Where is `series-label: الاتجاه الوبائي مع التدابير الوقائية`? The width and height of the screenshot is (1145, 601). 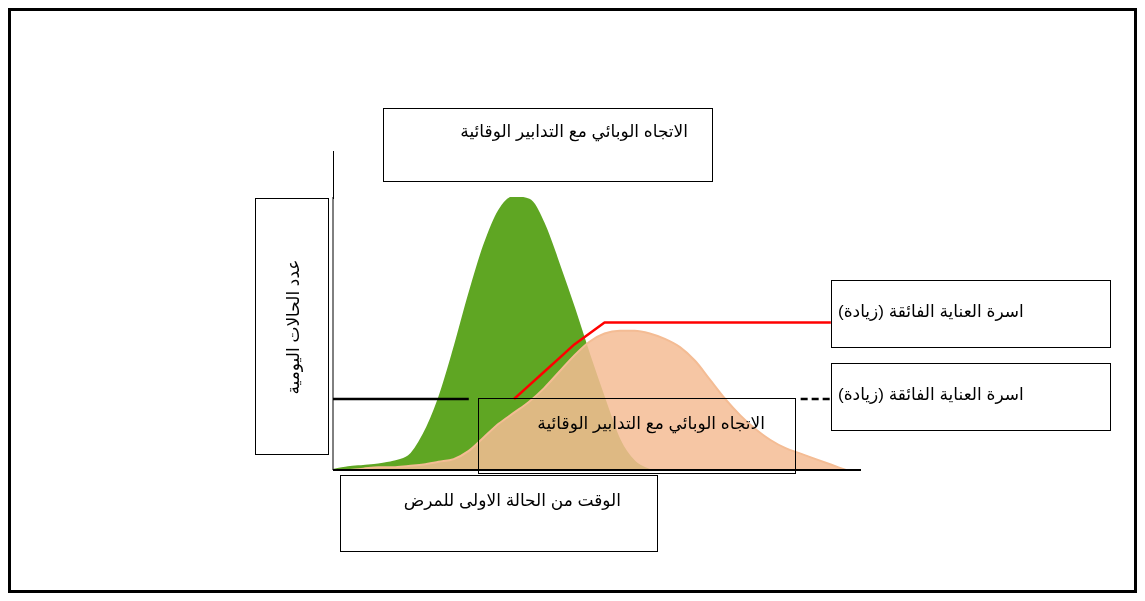 series-label: الاتجاه الوبائي مع التدابير الوقائية is located at coordinates (651, 423).